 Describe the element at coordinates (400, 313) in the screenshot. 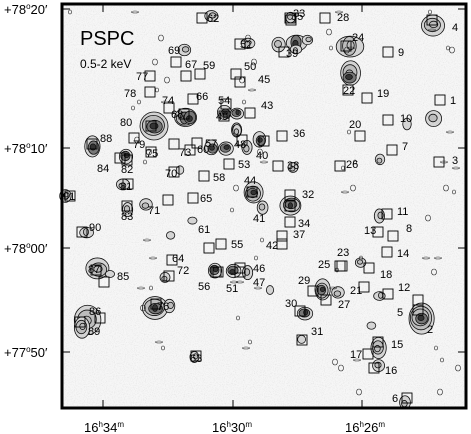

I see `source-label: 5` at that location.